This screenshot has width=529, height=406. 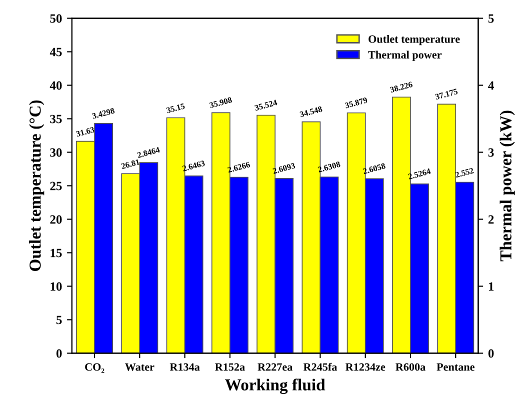 What do you see at coordinates (455, 367) in the screenshot?
I see `x-tick-label: Pentane` at bounding box center [455, 367].